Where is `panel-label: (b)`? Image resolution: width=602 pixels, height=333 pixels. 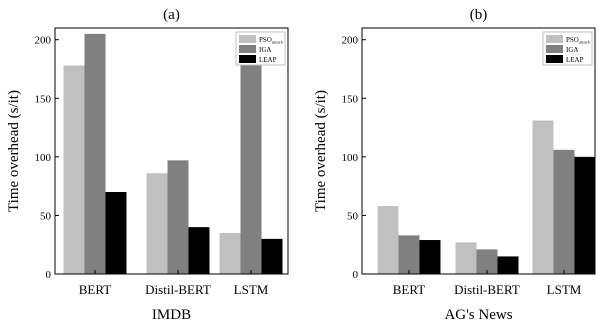 panel-label: (b) is located at coordinates (479, 15).